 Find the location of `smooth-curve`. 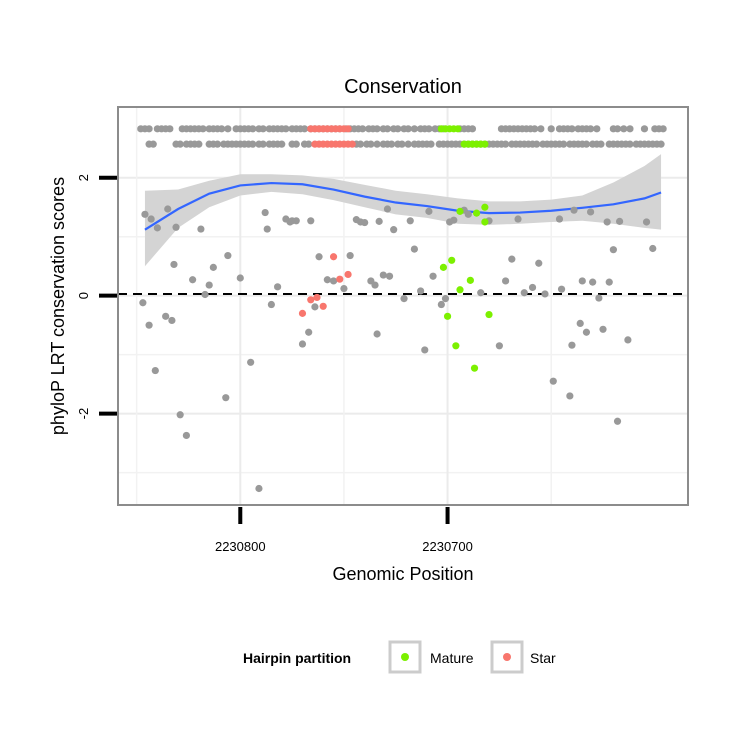

smooth-curve is located at coordinates (403, 206).